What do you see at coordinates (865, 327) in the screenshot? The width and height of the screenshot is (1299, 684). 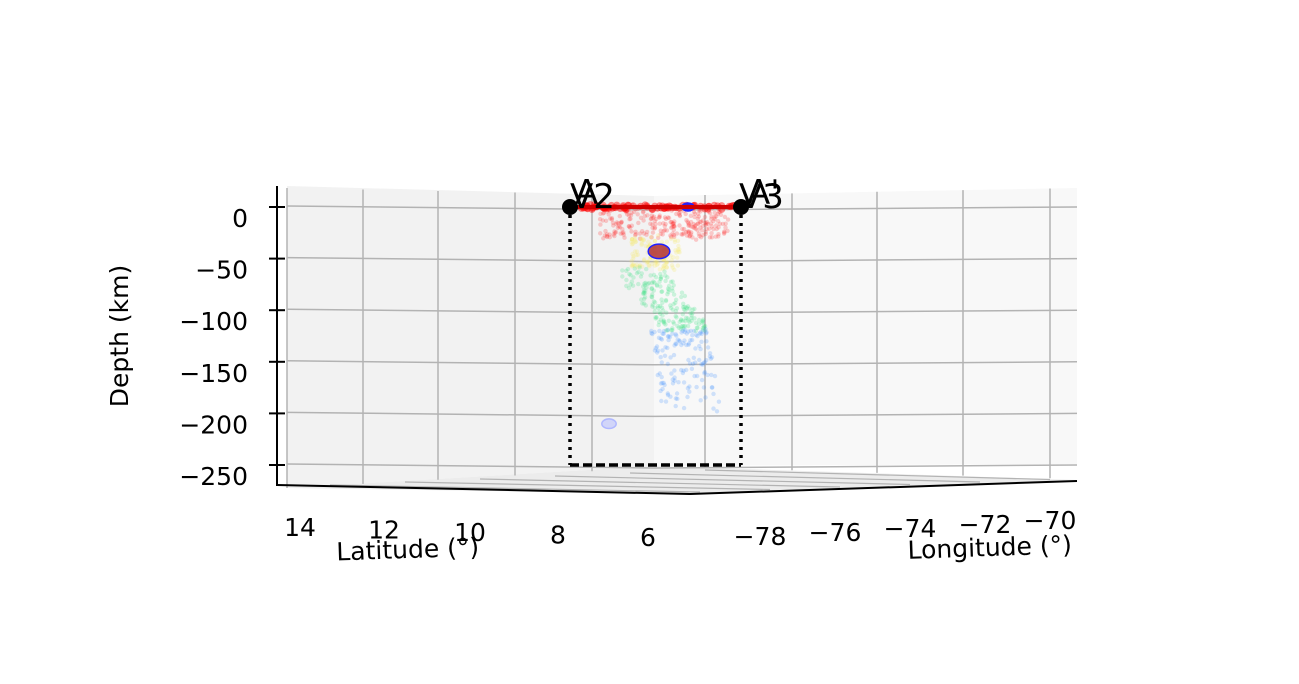 I see `right-pane` at bounding box center [865, 327].